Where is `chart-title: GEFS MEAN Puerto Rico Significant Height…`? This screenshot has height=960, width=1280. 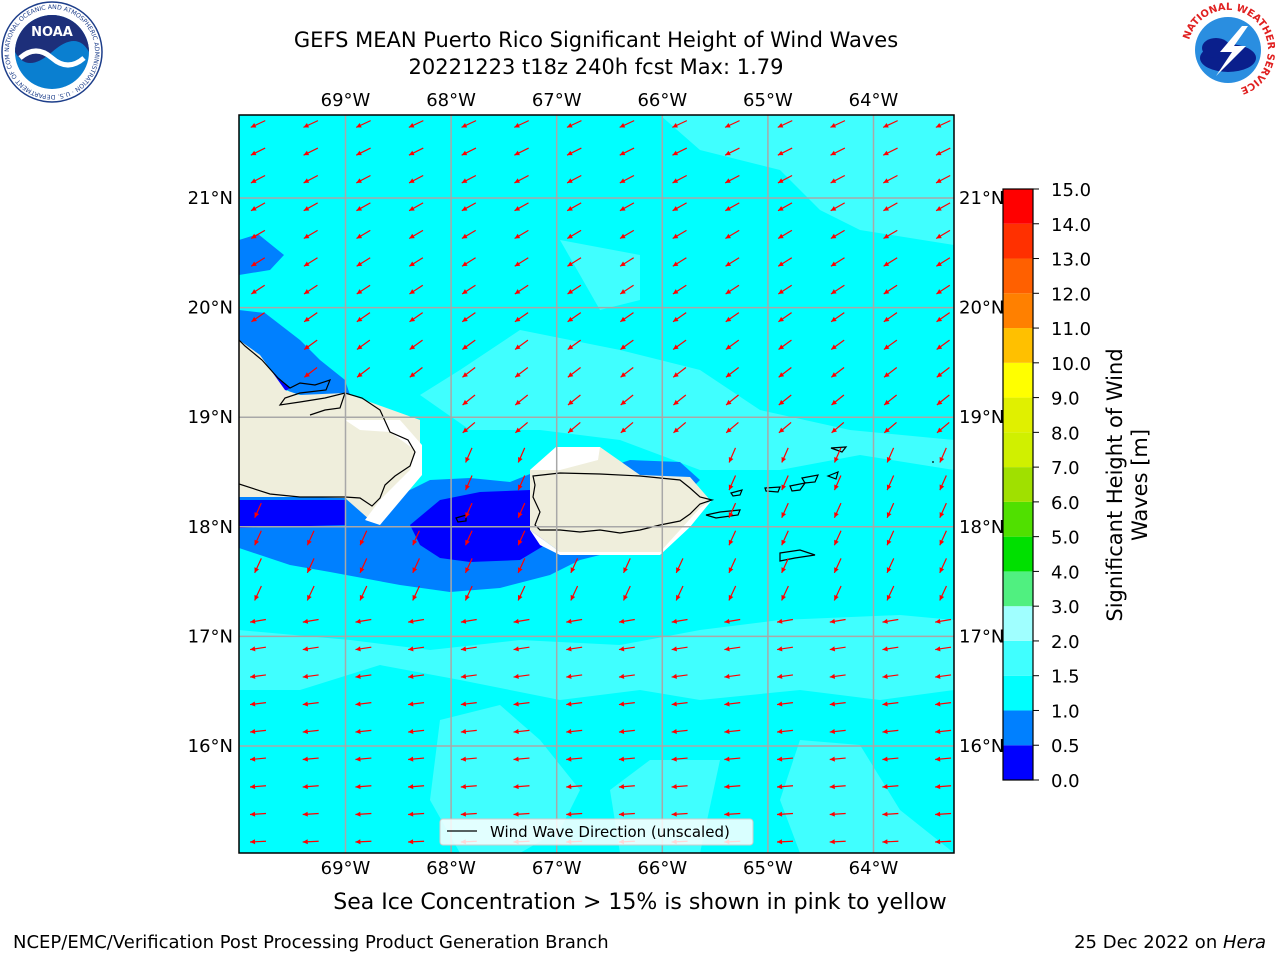
chart-title: GEFS MEAN Puerto Rico Significant Height… is located at coordinates (596, 40).